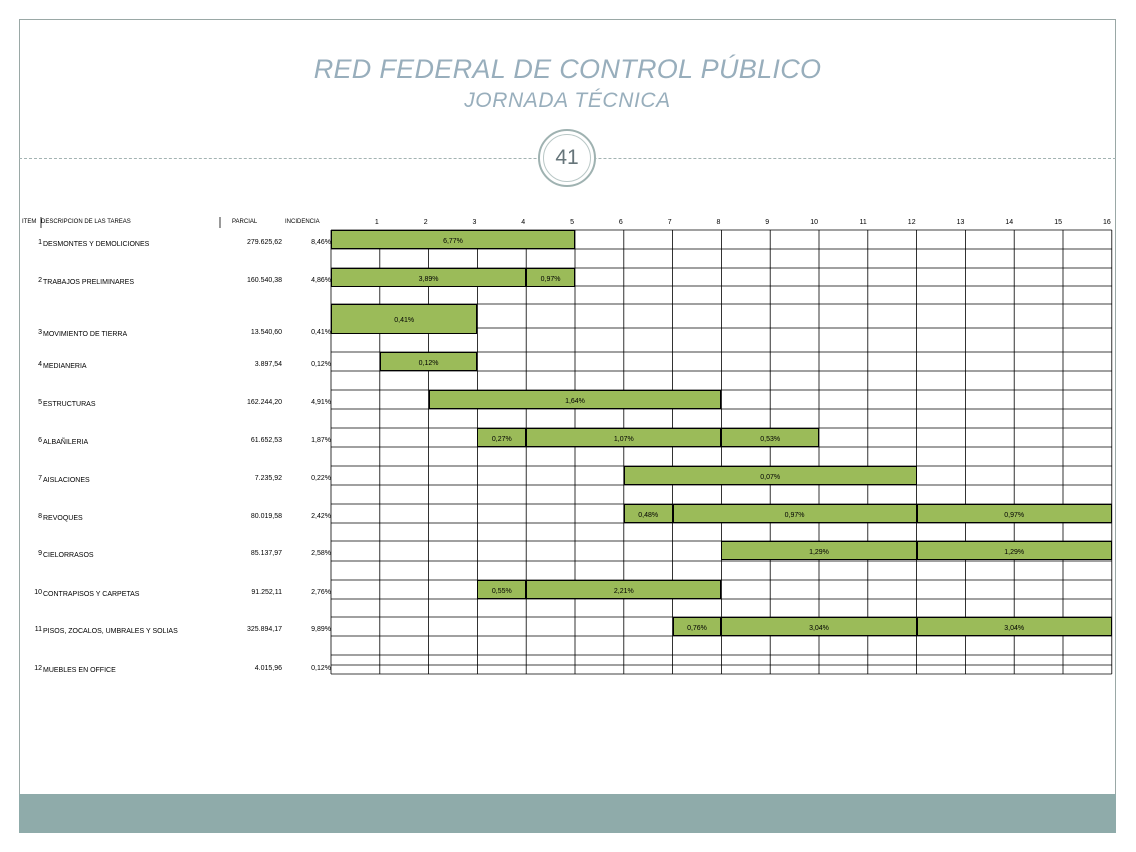 The image size is (1136, 852). I want to click on row-item-number: 5, so click(40, 402).